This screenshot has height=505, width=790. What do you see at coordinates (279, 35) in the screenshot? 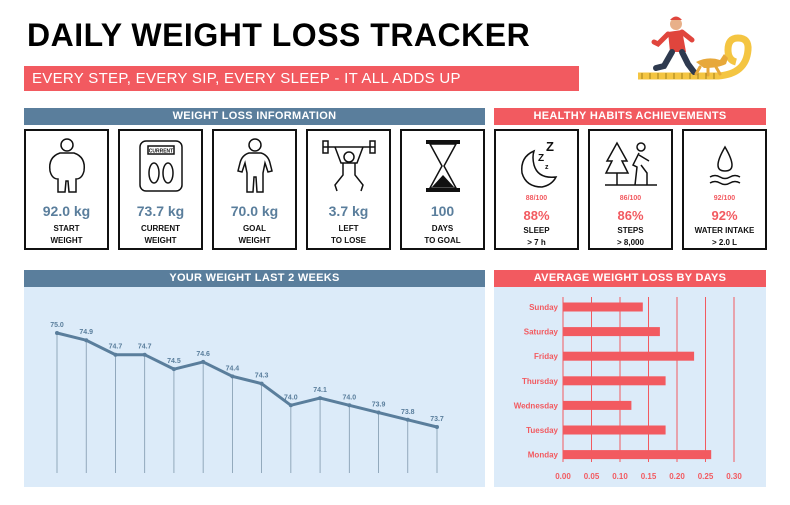
I see `page-title: DAILY WEIGHT LOSS TRACKER` at bounding box center [279, 35].